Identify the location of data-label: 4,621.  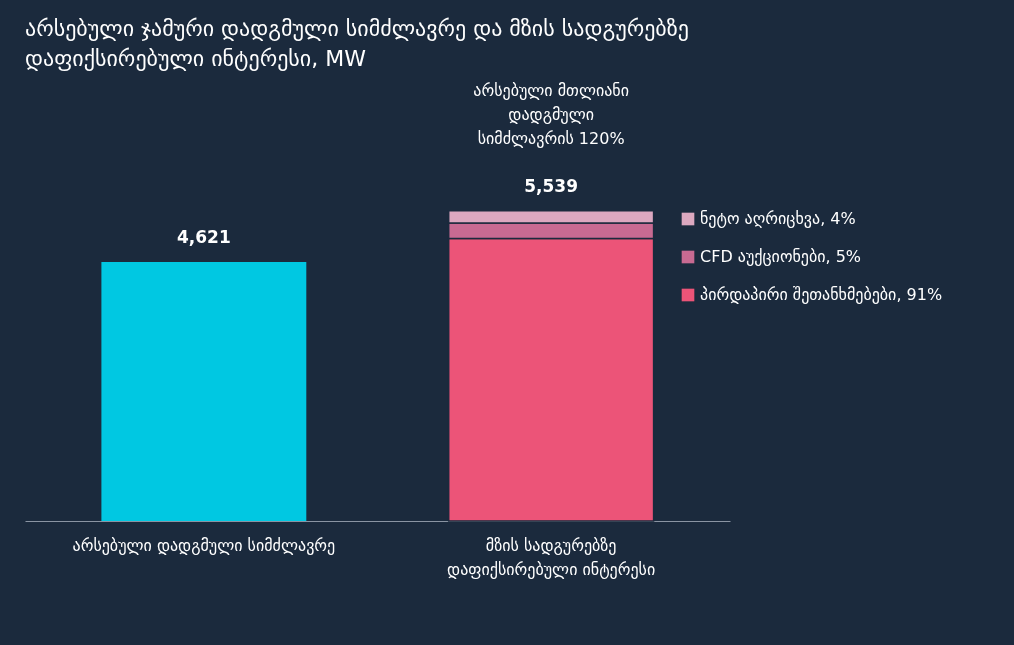
(203, 237).